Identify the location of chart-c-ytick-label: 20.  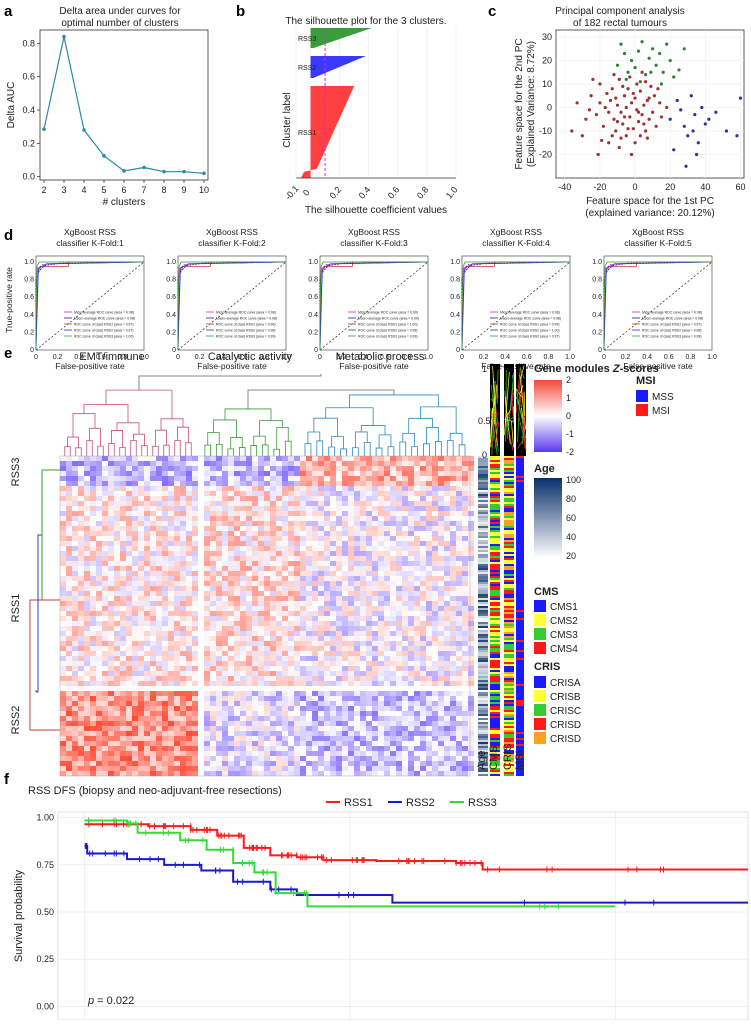
(547, 61).